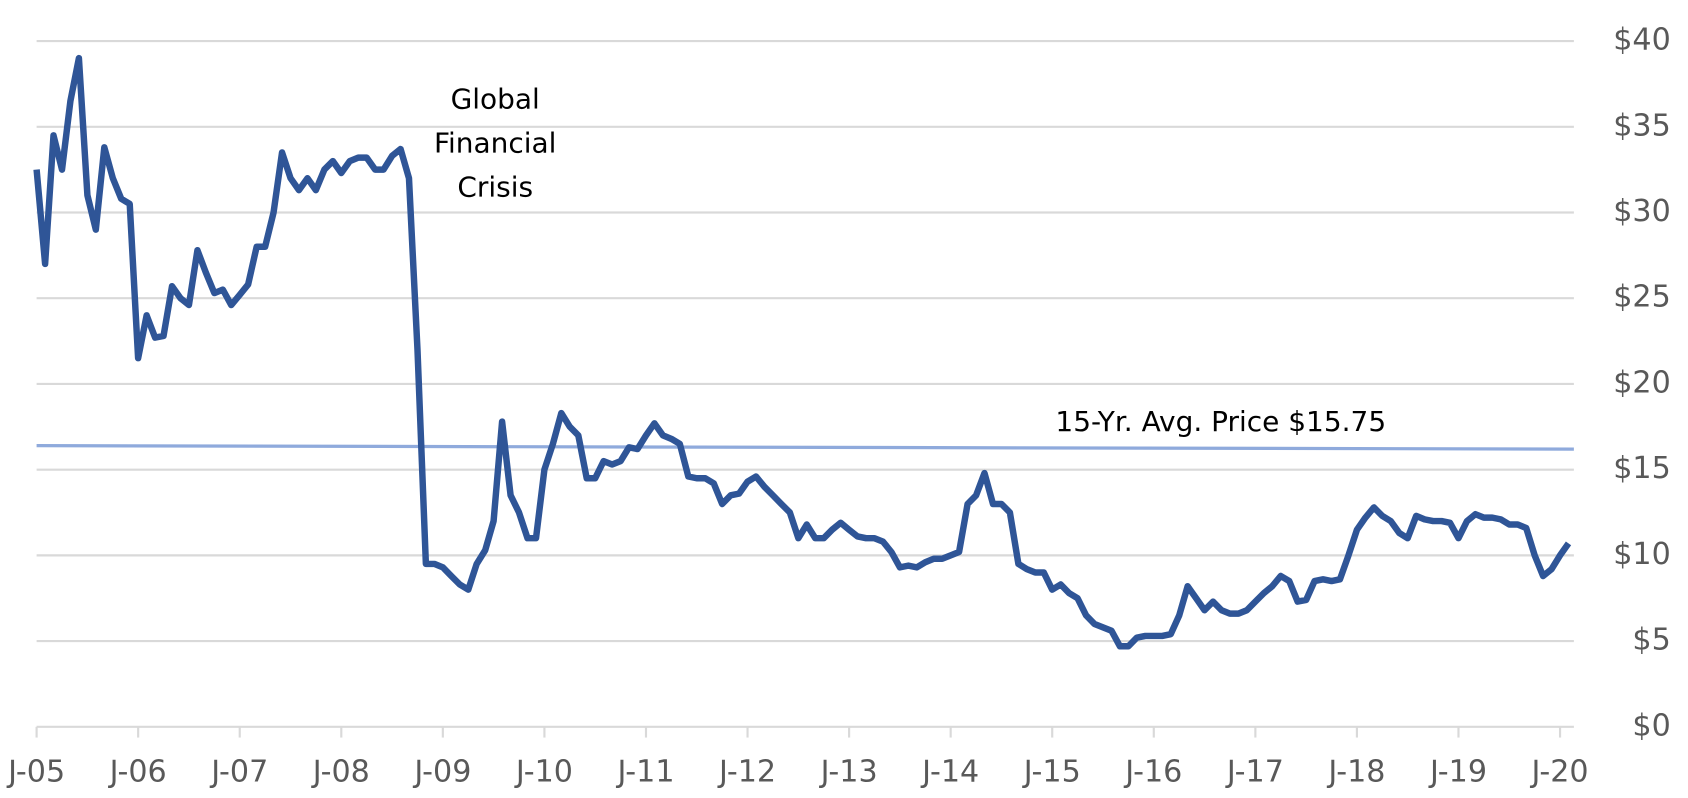  What do you see at coordinates (495, 142) in the screenshot?
I see `annotation: Financial` at bounding box center [495, 142].